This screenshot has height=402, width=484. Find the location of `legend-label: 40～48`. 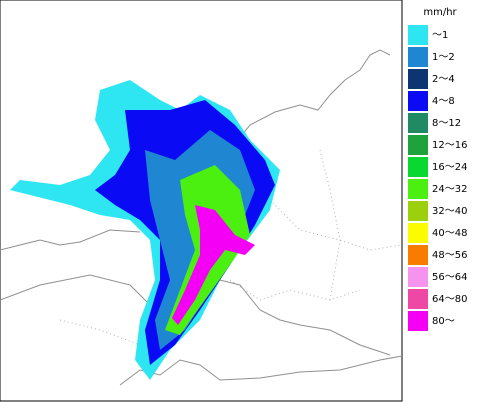

legend-label: 40～48 is located at coordinates (449, 233).